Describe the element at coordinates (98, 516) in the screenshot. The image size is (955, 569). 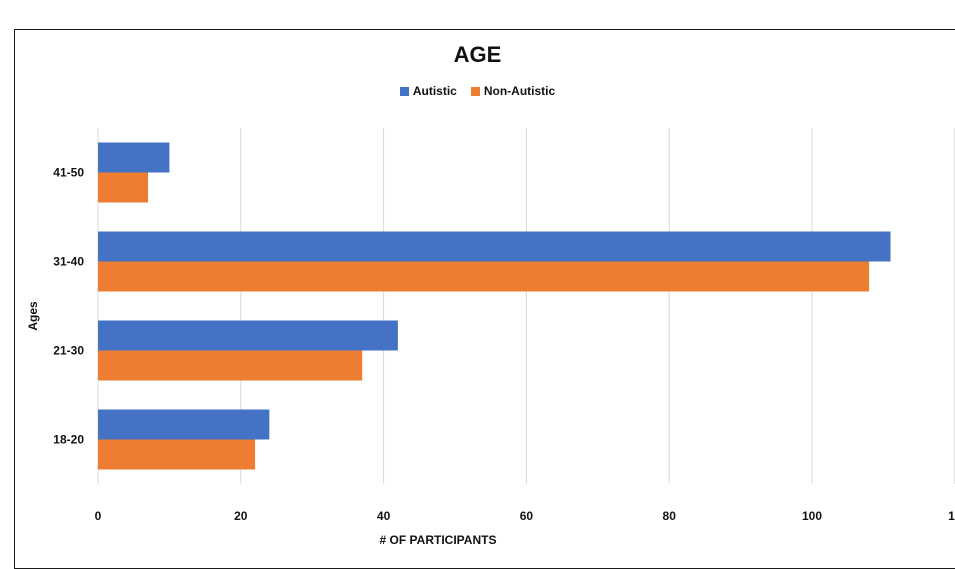
I see `x-tick-label: 0` at that location.